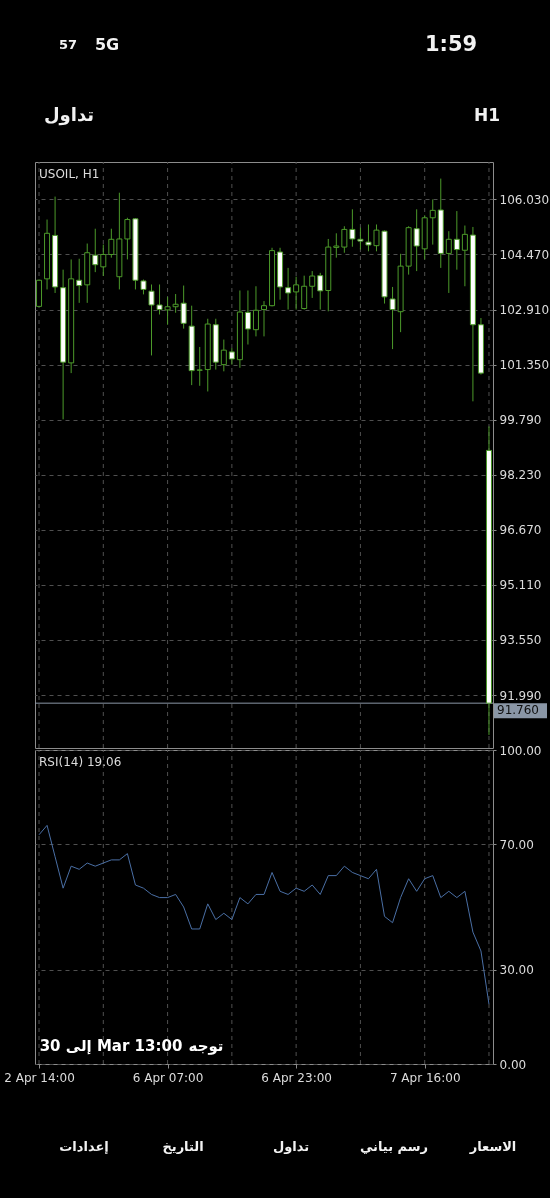  I want to click on y-tick-label: 0.00, so click(513, 1064).